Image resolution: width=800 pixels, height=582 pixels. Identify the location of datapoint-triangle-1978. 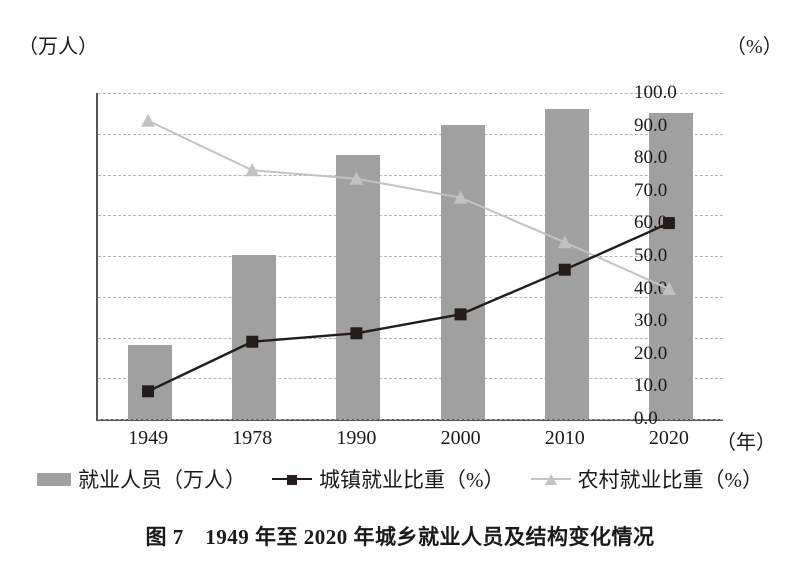
(252, 170).